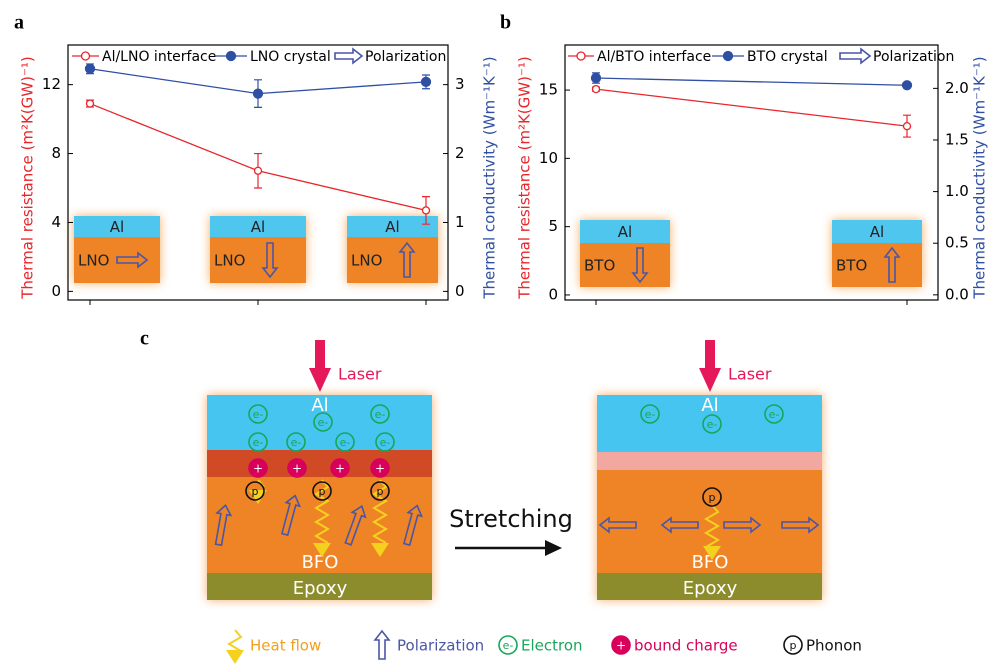 The height and width of the screenshot is (672, 1003). Describe the element at coordinates (460, 153) in the screenshot. I see `y2-tick-label: 2` at that location.